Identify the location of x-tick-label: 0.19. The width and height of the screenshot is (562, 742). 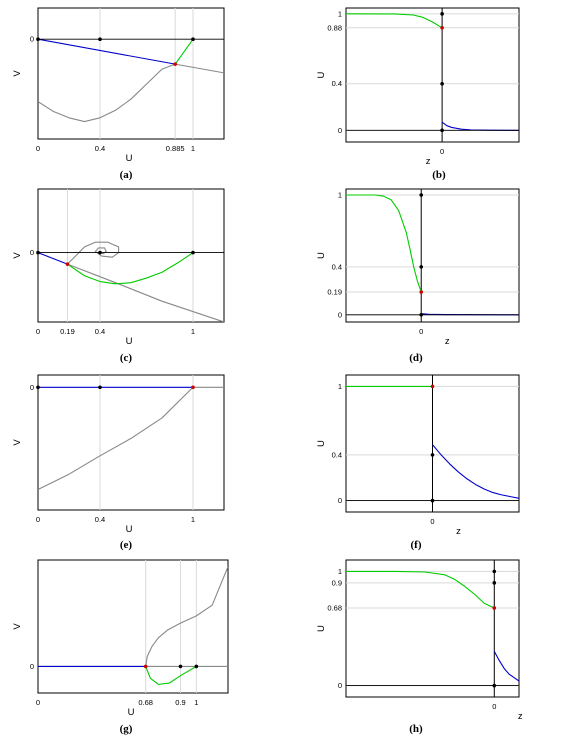
(67, 331).